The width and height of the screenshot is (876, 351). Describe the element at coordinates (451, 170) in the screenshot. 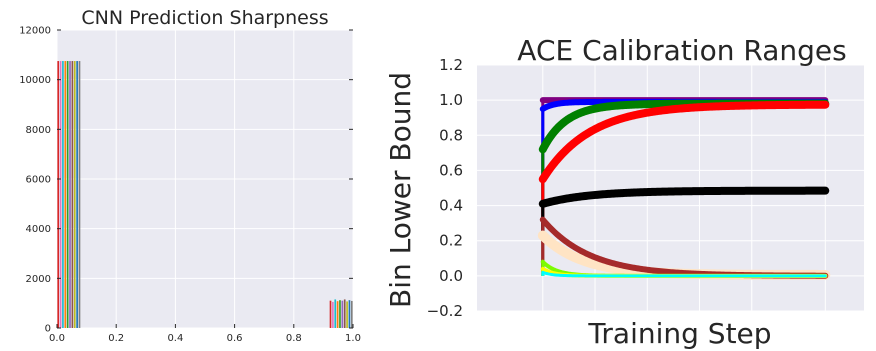

I see `y-tick-label: 0.6` at that location.